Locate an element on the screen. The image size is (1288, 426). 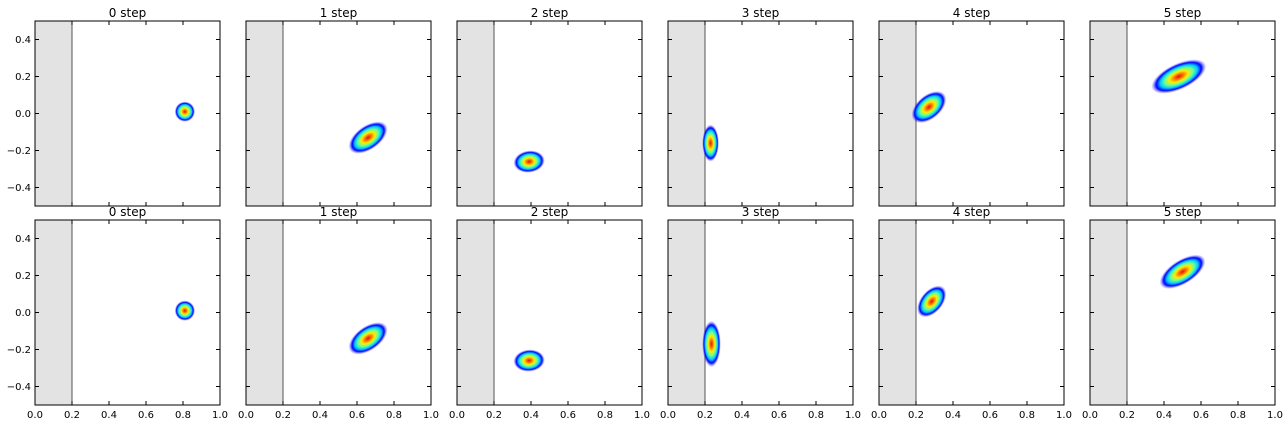
subplot-2-6: 0.0 0.2 0.4 0.6 0.8 1.0 5 step is located at coordinates (1182, 313).